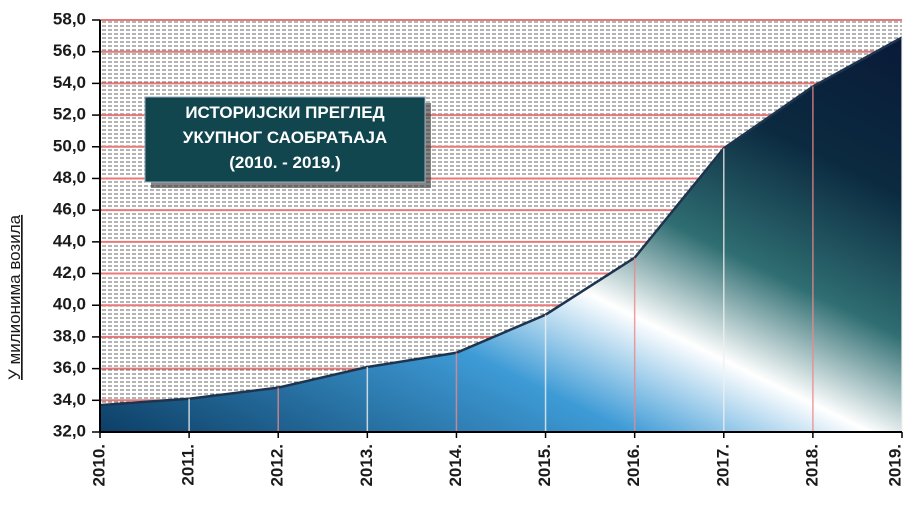 The height and width of the screenshot is (508, 906). I want to click on y-axis-label: У милионима возила, so click(14, 297).